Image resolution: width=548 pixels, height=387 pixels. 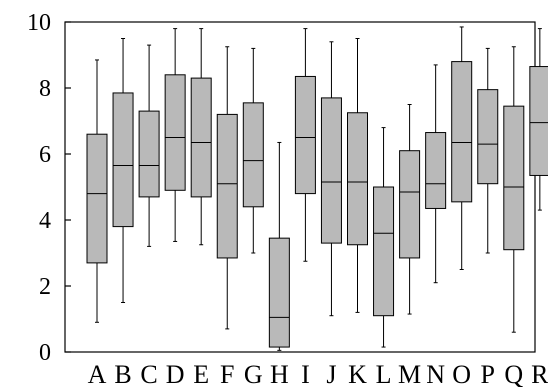 I want to click on box-I, so click(x=305, y=145).